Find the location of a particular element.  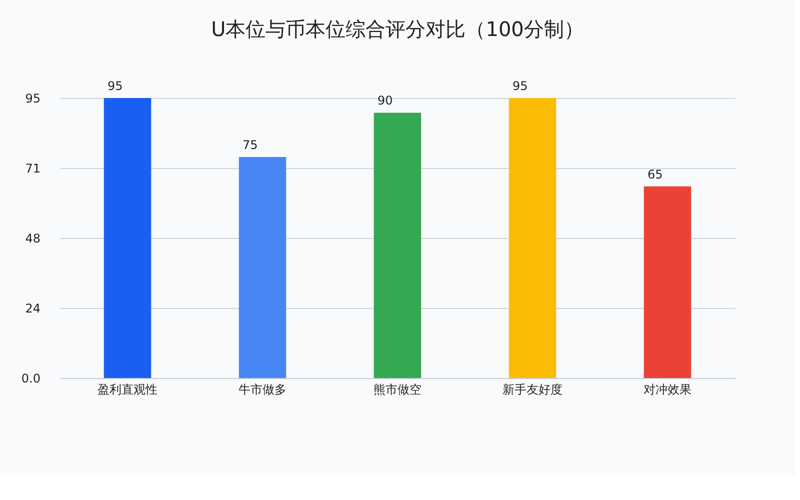

x-tick-label: 盈利直观性 is located at coordinates (128, 389).